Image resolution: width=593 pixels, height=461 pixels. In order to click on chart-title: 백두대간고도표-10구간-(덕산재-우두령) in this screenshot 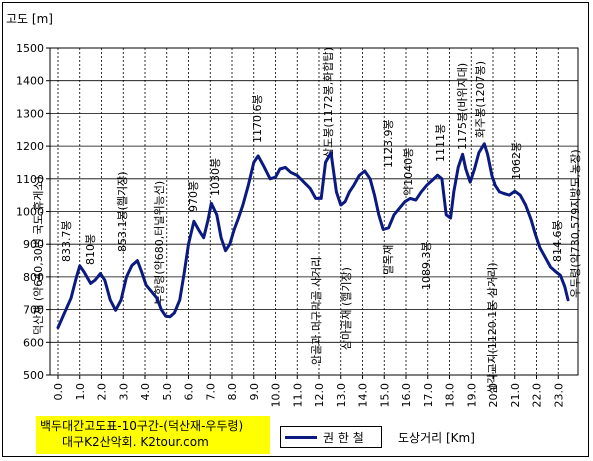, I will do `click(142, 426)`.